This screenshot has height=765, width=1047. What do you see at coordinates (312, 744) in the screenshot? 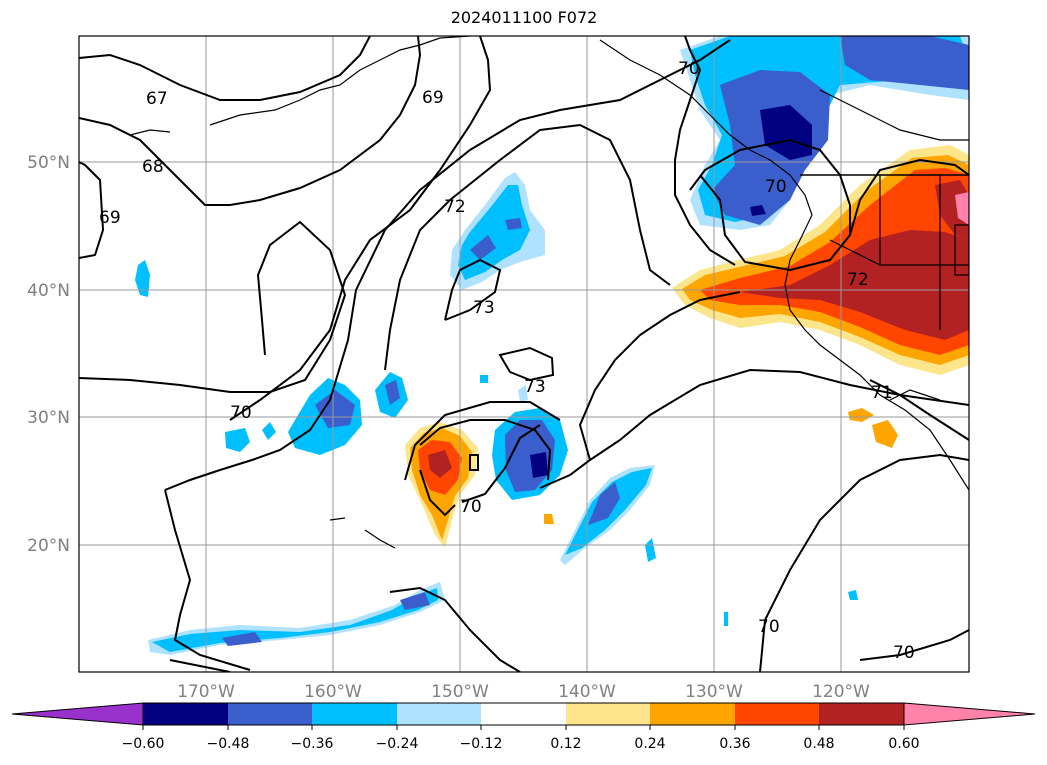
I see `colorbar-tick-label: −0.36` at bounding box center [312, 744].